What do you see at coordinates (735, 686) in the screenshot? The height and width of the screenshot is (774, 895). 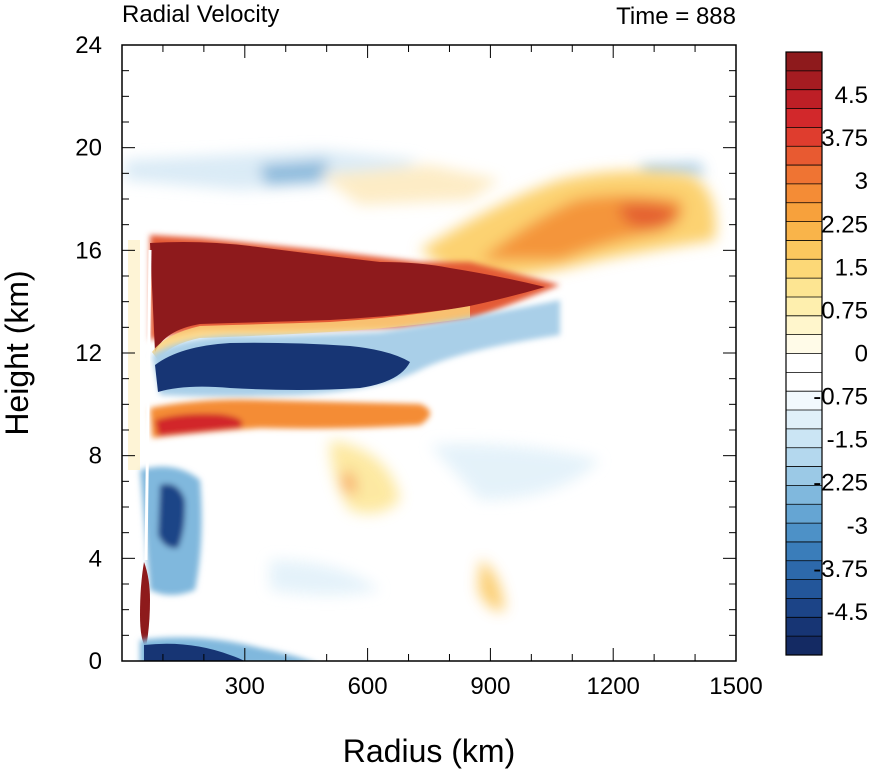 I see `x-tick-label: 1500` at bounding box center [735, 686].